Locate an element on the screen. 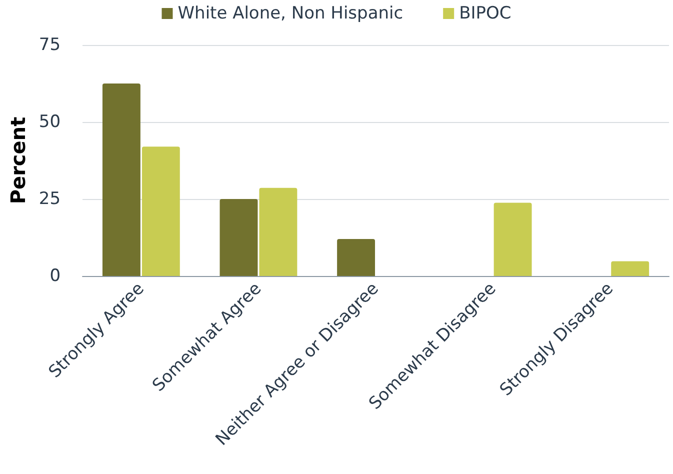 This screenshot has width=673, height=474. y-tick-label: 75 is located at coordinates (49, 45).